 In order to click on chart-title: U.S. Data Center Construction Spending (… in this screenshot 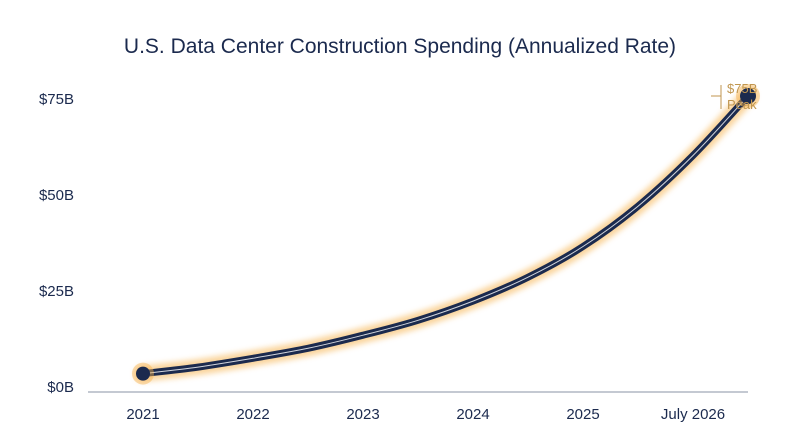, I will do `click(400, 46)`.